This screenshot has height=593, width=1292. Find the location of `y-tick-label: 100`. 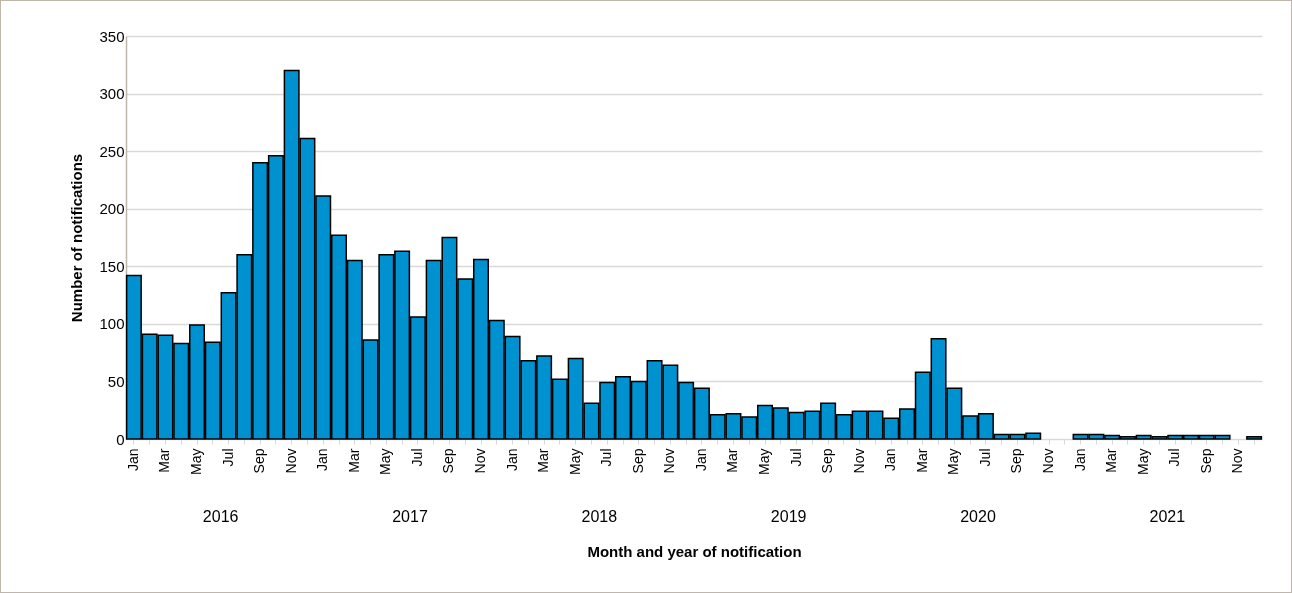

y-tick-label: 100 is located at coordinates (112, 324).